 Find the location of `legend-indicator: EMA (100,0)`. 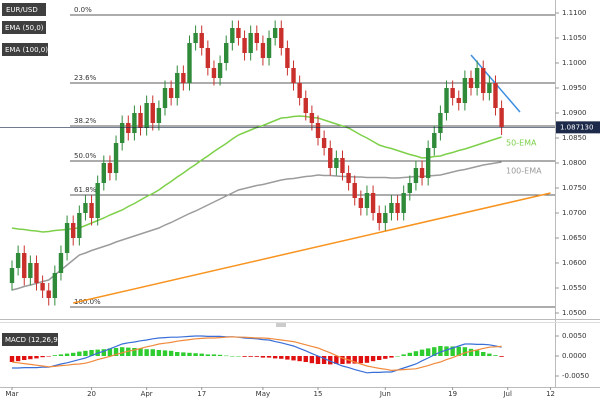

legend-indicator: EMA (100,0) is located at coordinates (26, 50).